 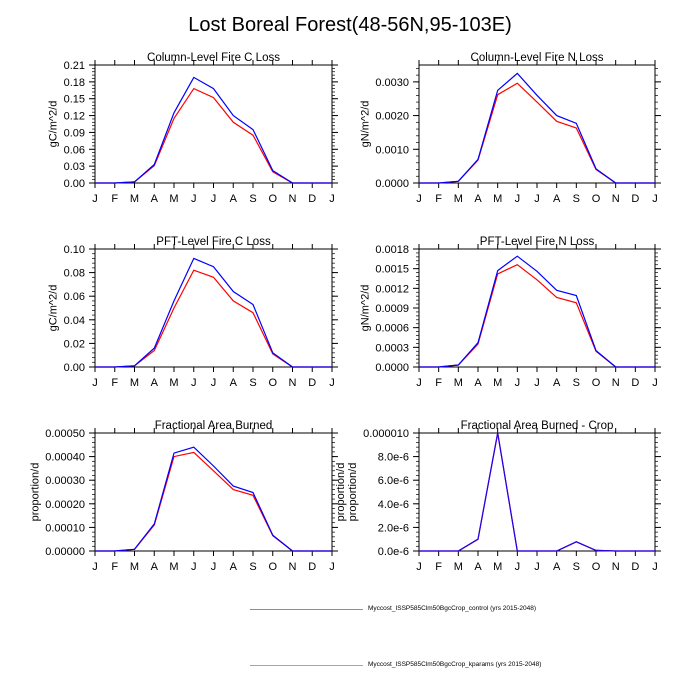 I want to click on y-tick-label: 0.00050, so click(x=65, y=434).